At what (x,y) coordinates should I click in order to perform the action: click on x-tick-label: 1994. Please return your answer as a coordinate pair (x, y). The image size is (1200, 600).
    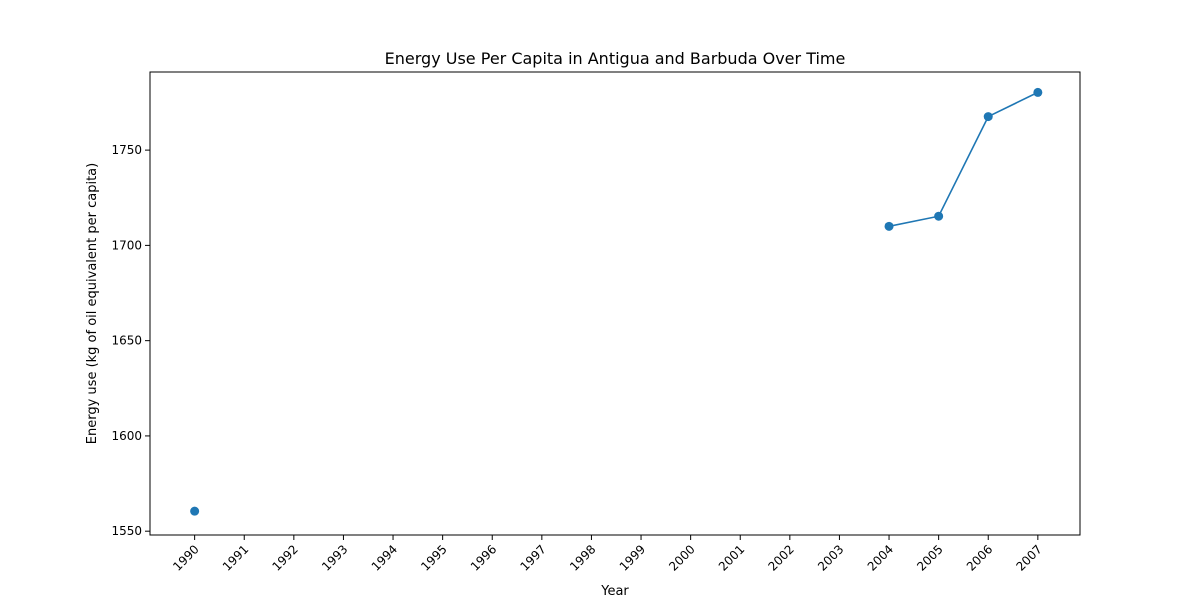
    Looking at the image, I should click on (384, 557).